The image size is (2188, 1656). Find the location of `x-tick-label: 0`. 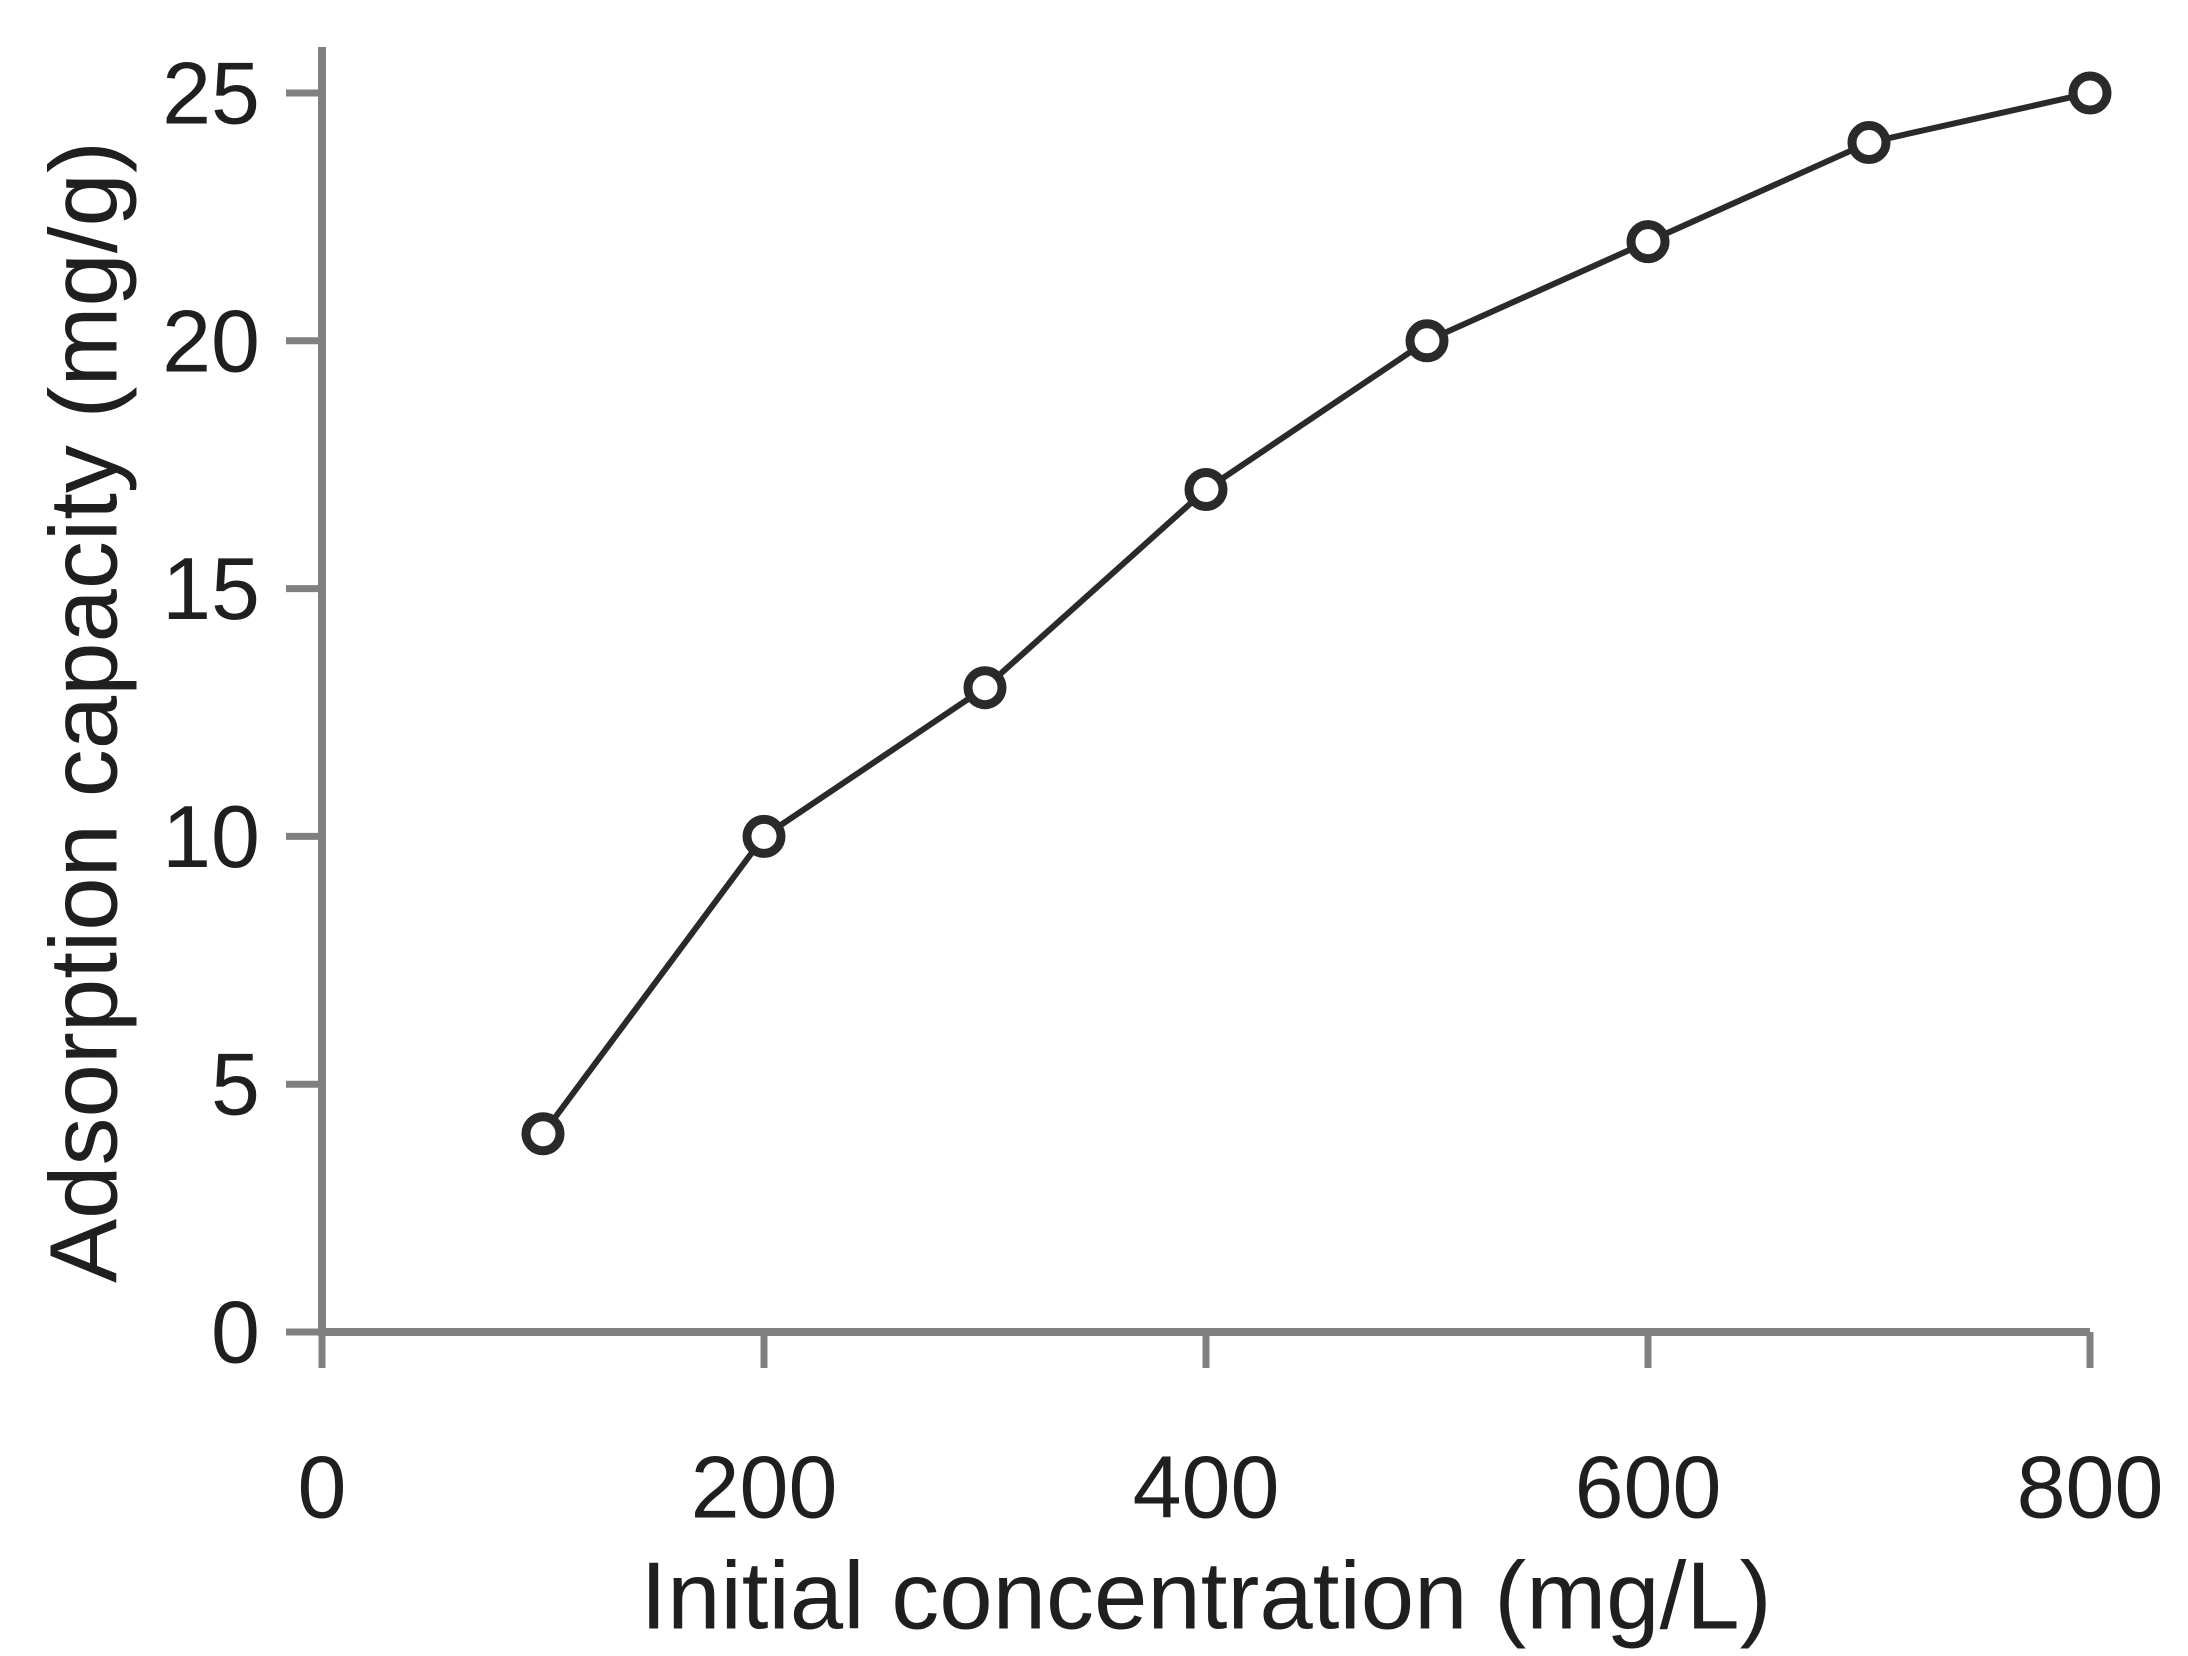

x-tick-label: 0 is located at coordinates (322, 1487).